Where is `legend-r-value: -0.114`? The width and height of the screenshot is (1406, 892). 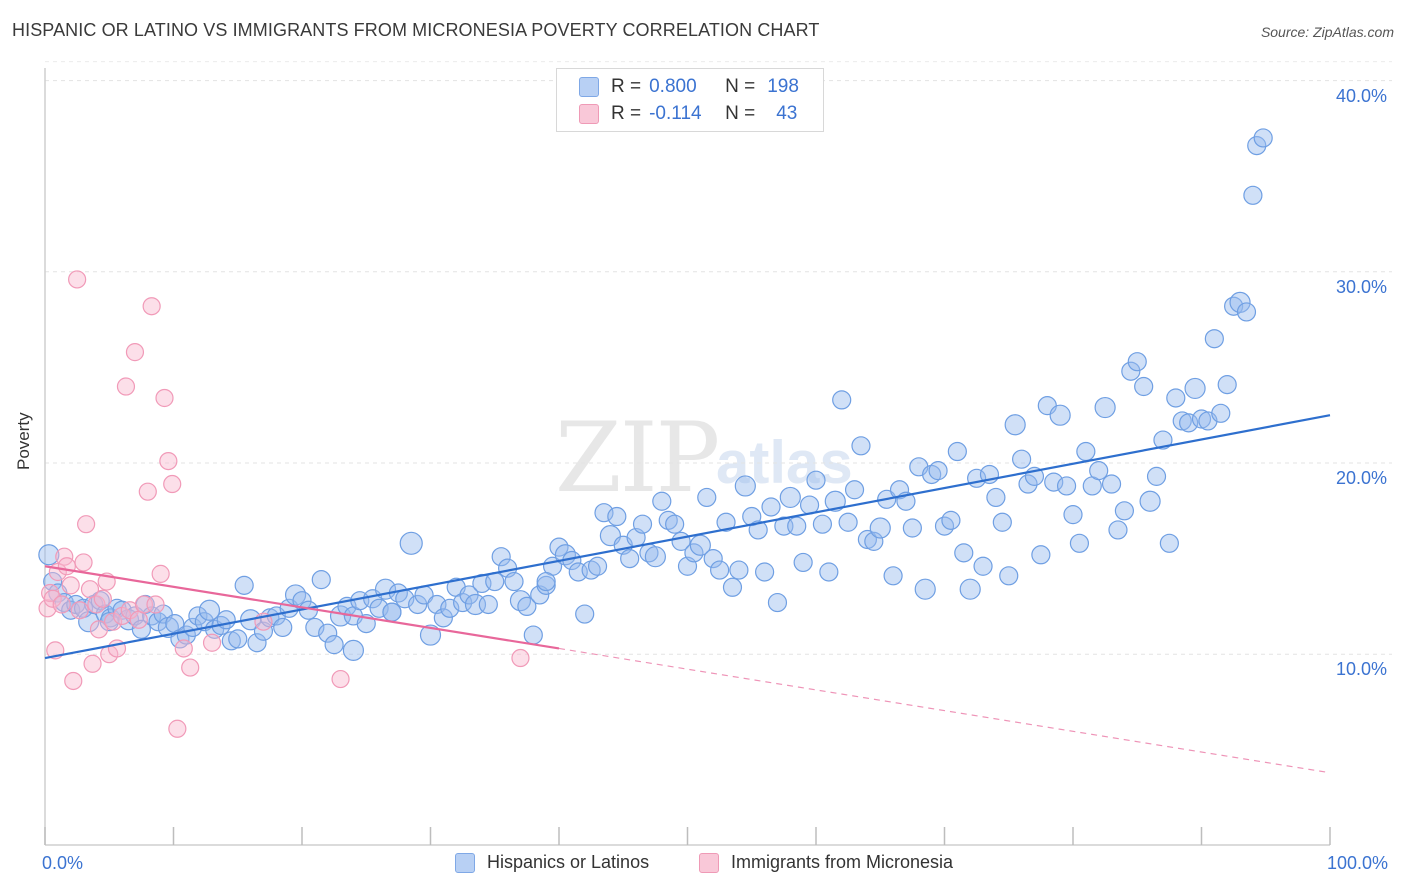 legend-r-value: -0.114 is located at coordinates (675, 113).